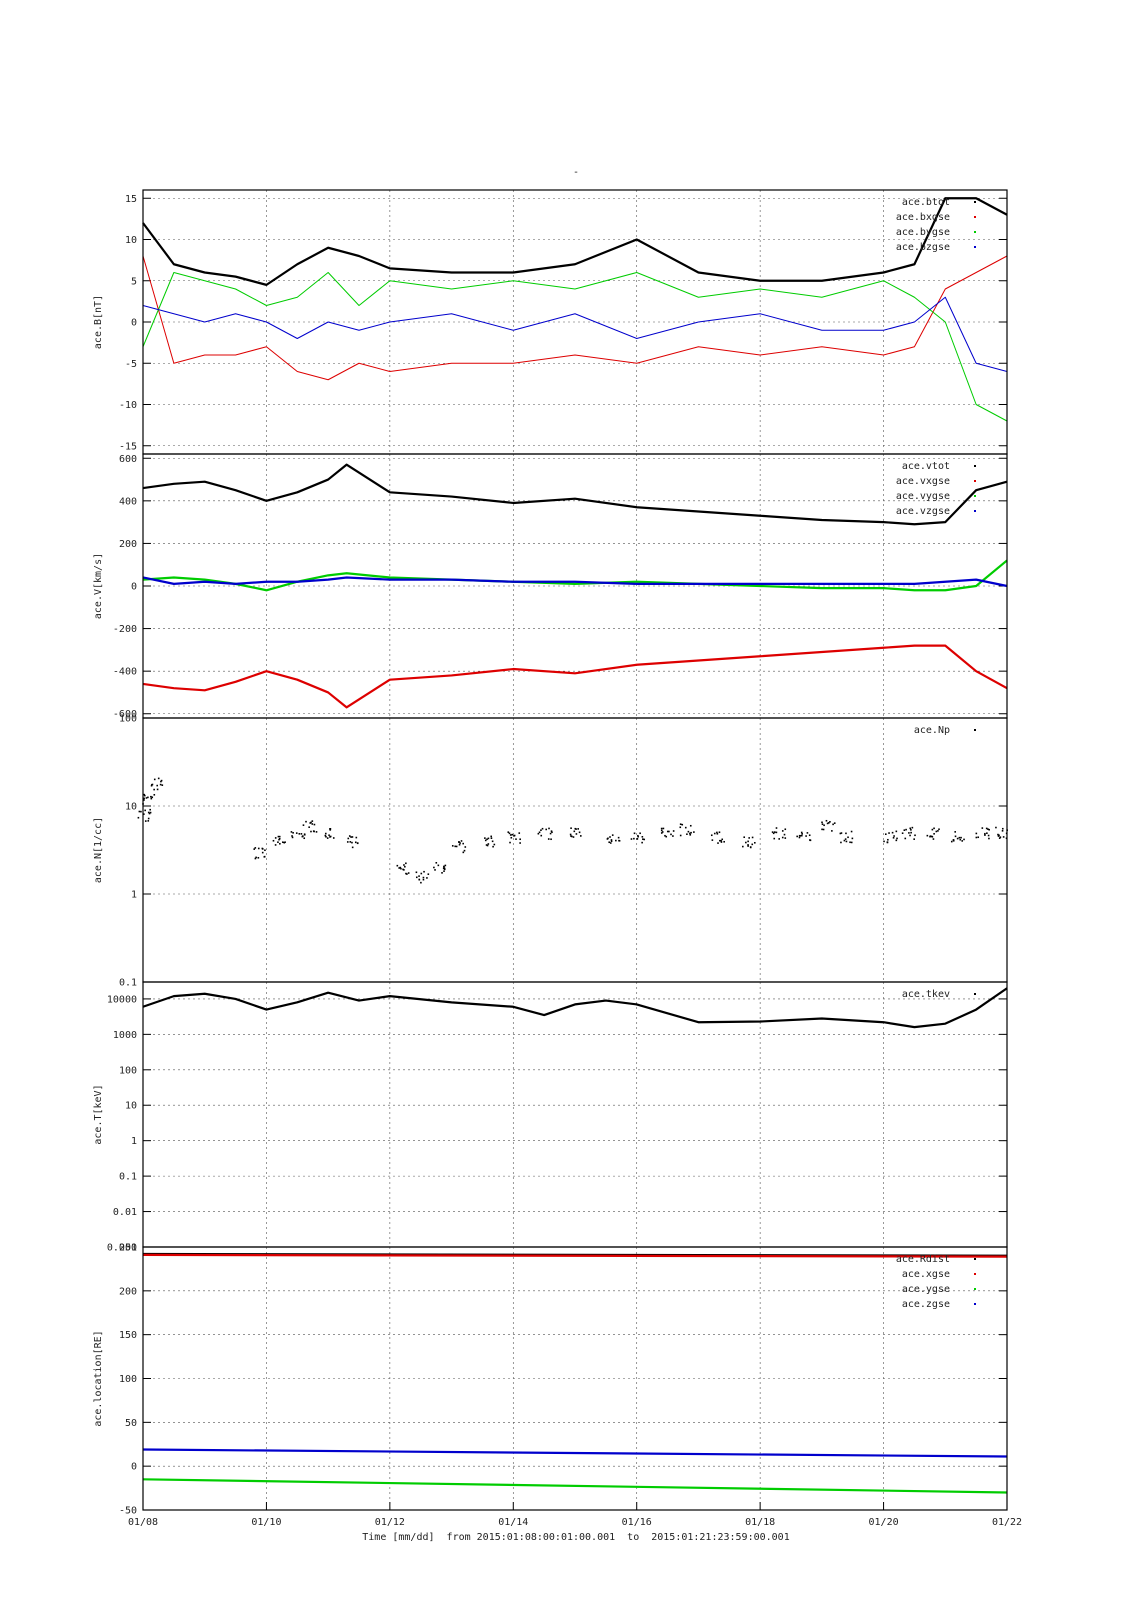  What do you see at coordinates (926, 994) in the screenshot?
I see `legend-entry: ace.tkev` at bounding box center [926, 994].